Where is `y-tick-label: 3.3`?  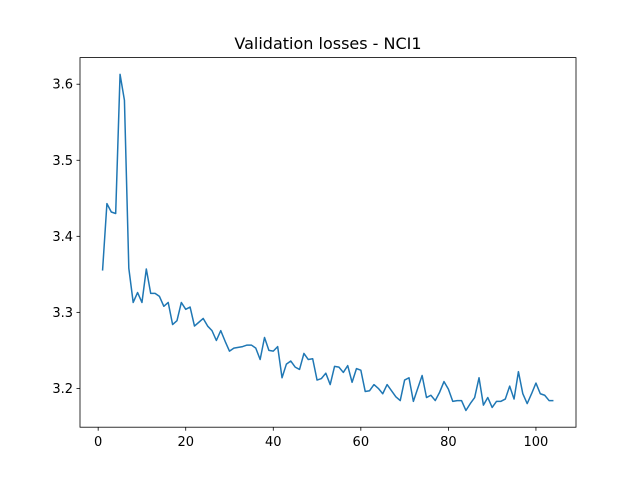 y-tick-label: 3.3 is located at coordinates (62, 313).